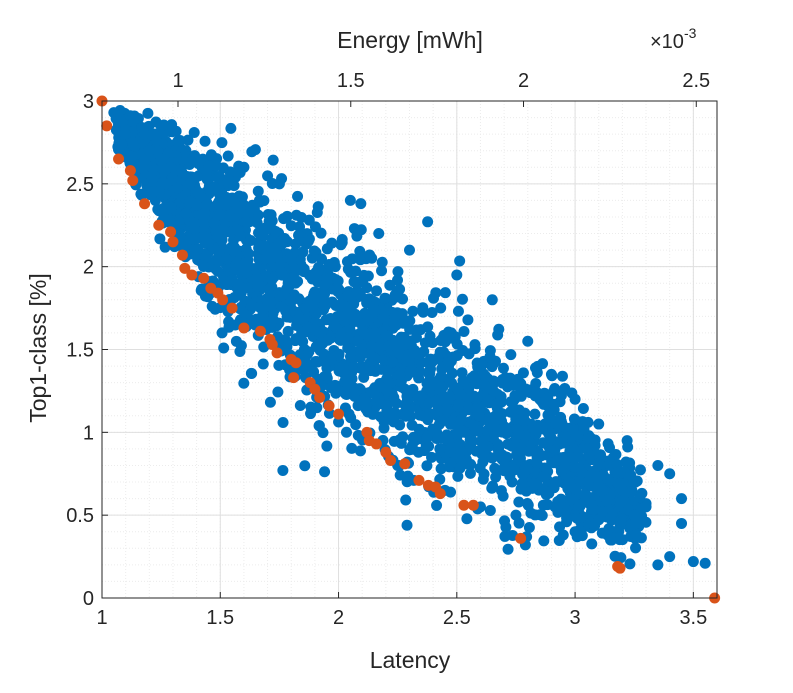 The image size is (793, 693). I want to click on y-tick-label: 0, so click(88, 599).